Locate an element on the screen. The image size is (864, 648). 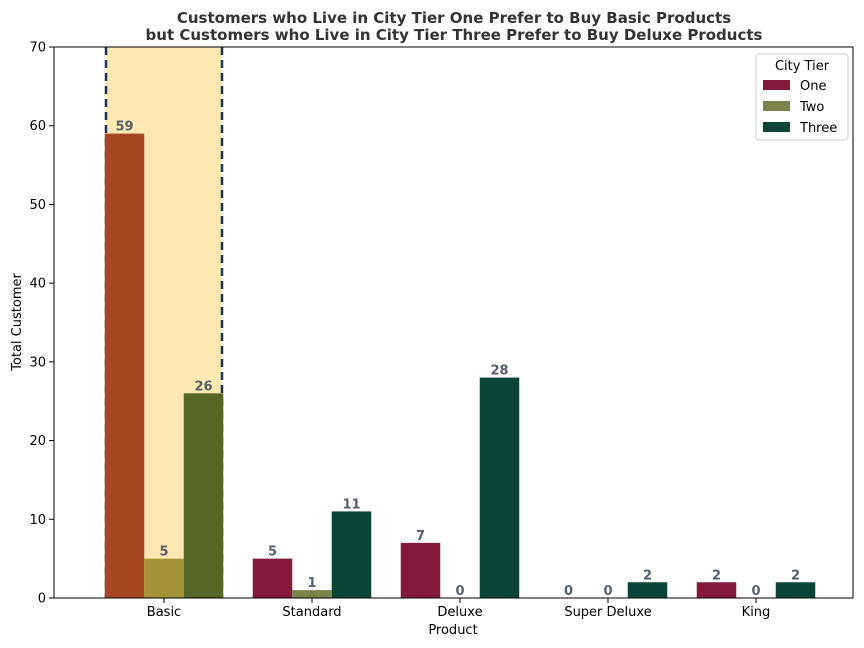
bar-deluxe-one is located at coordinates (420, 570).